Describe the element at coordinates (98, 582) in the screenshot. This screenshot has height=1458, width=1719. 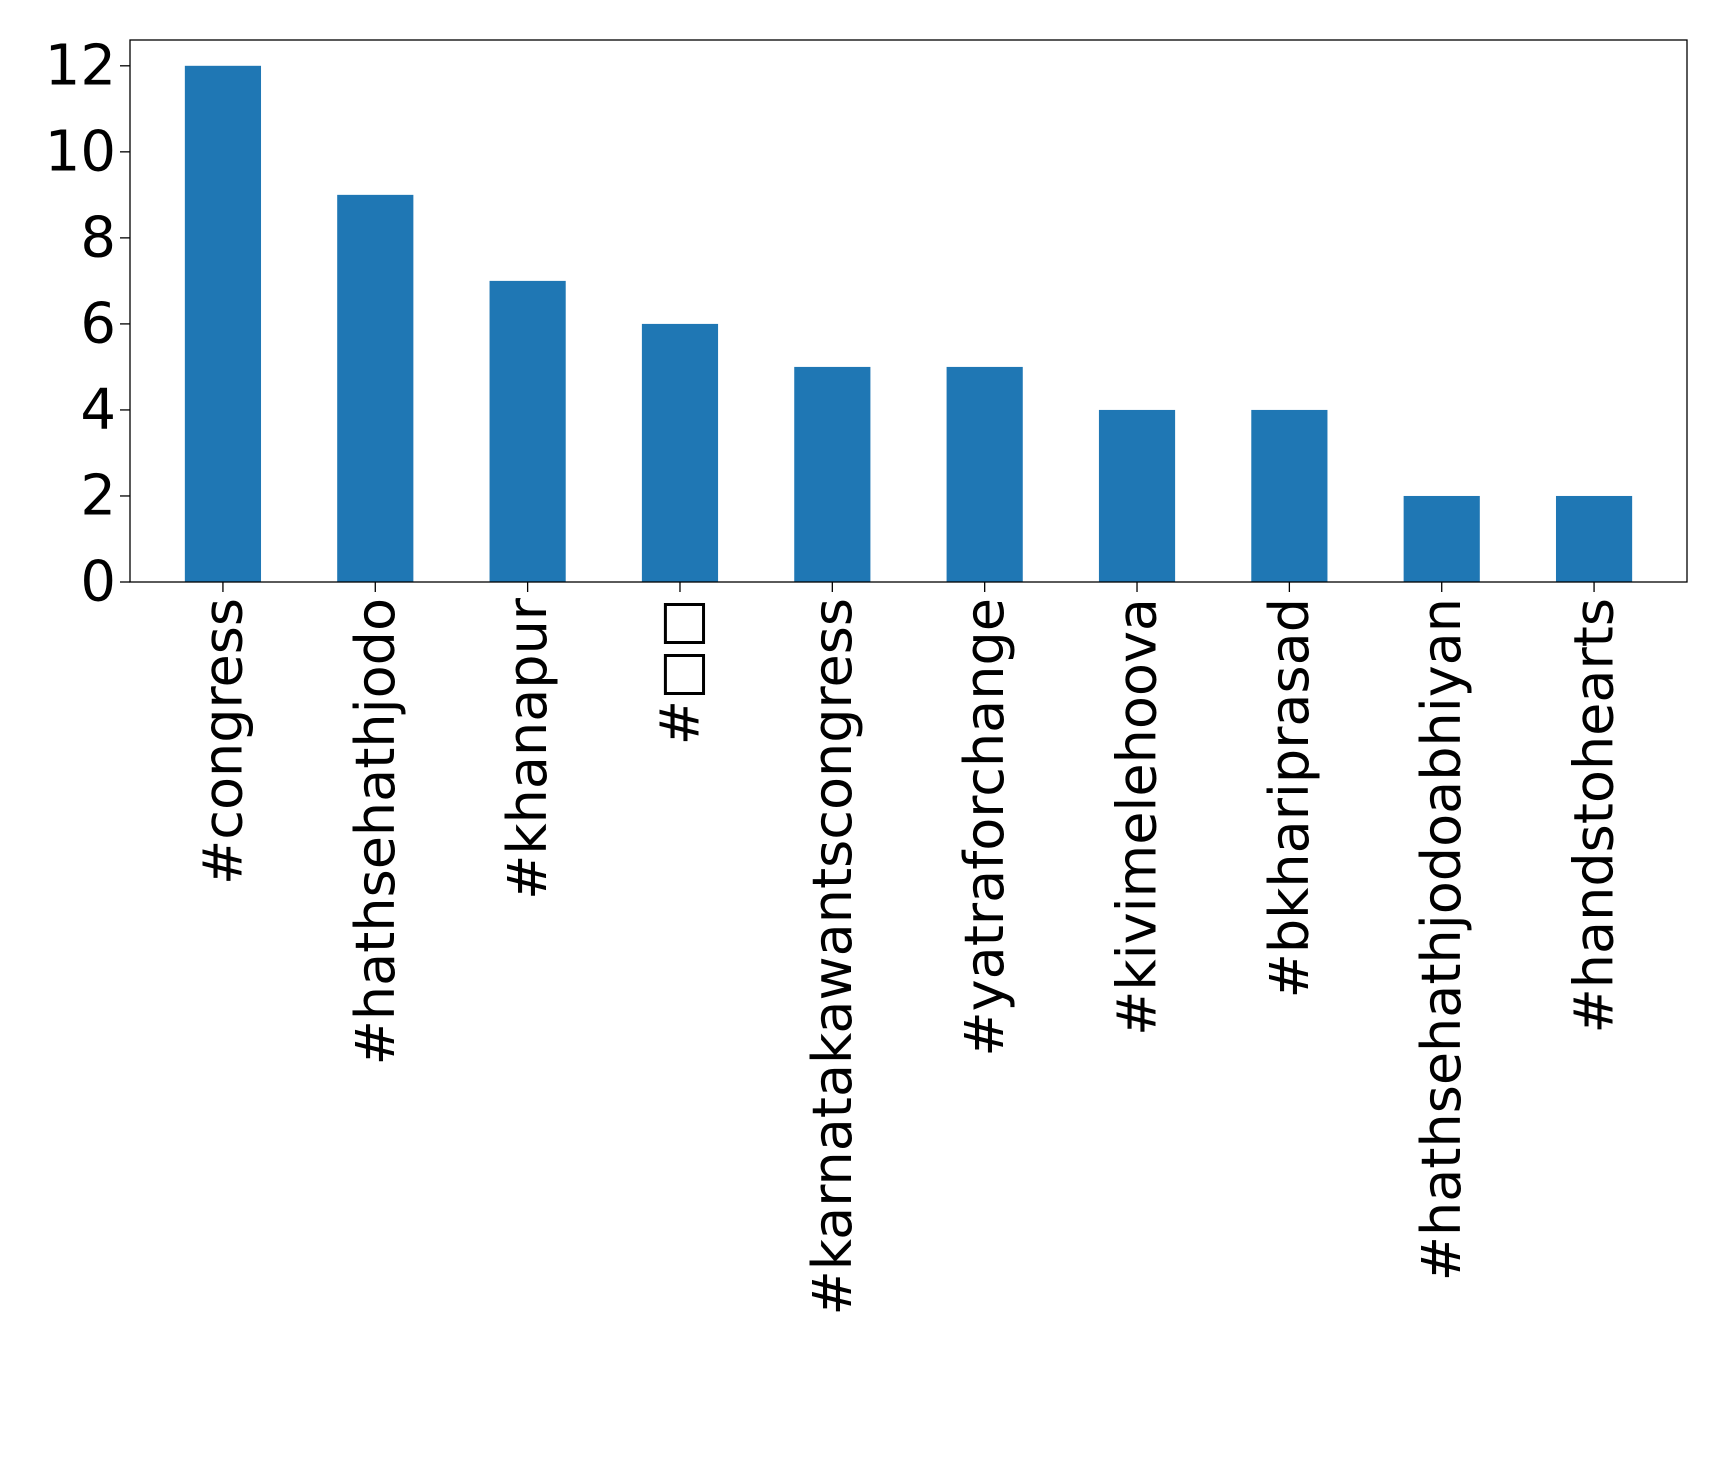
I see `y-tick-label: 0` at that location.